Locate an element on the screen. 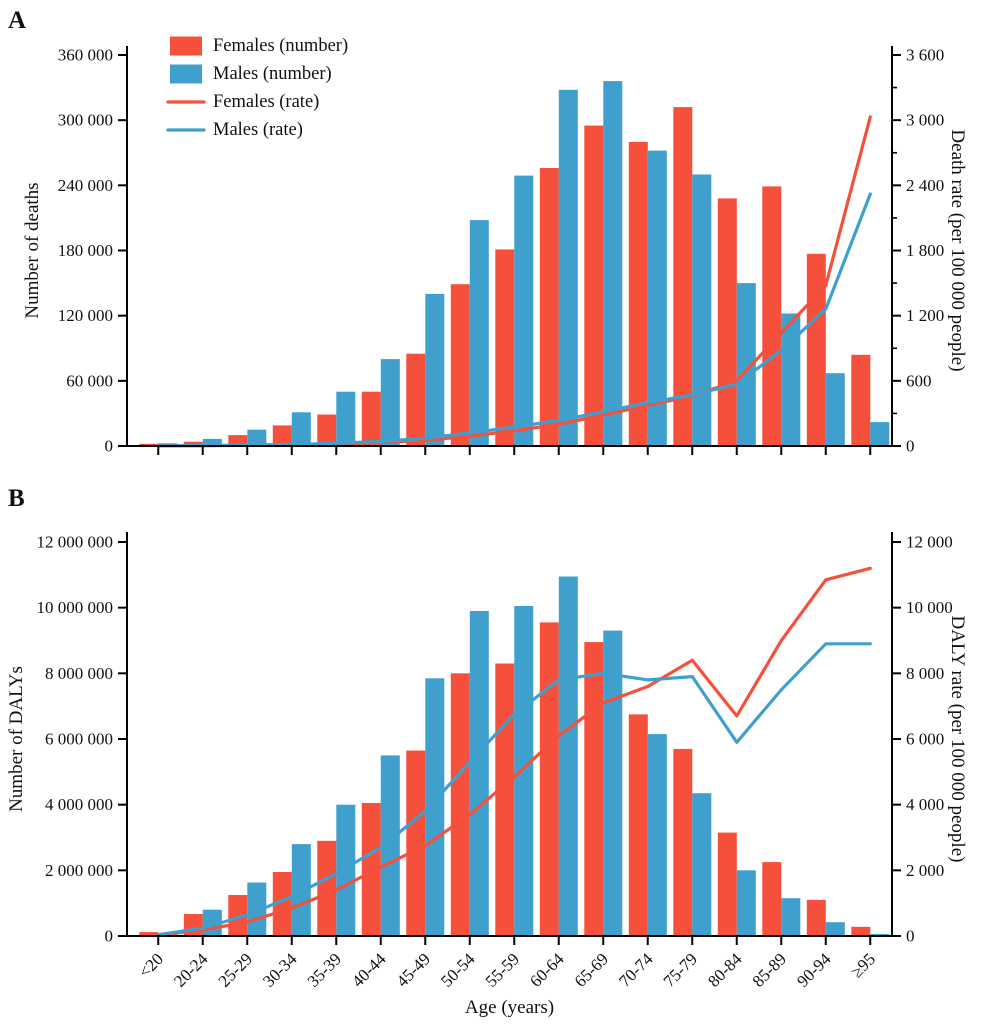  panel-label-a: A is located at coordinates (17, 20).